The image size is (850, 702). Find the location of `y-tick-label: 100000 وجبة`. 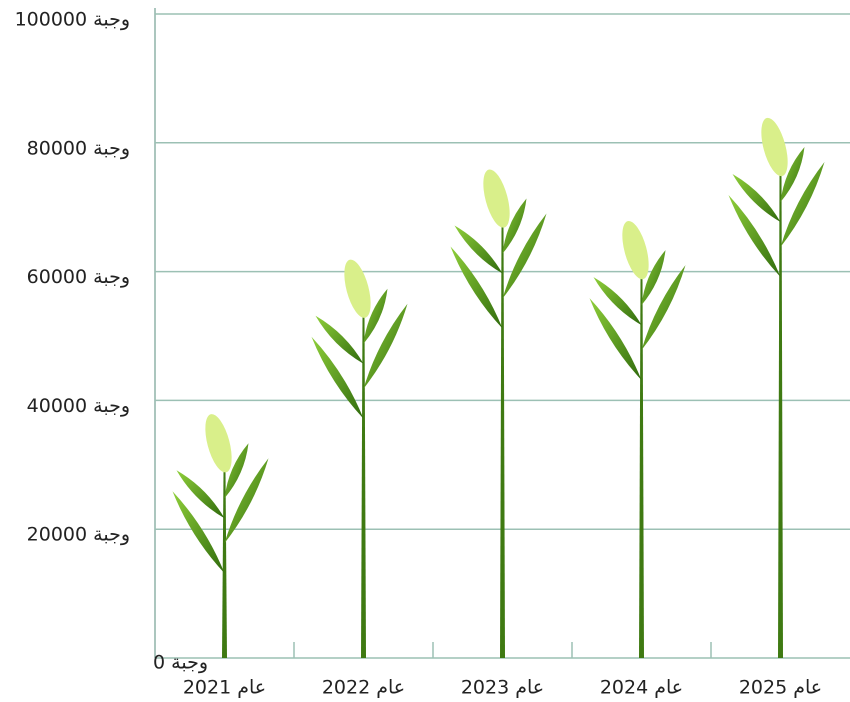

y-tick-label: 100000 وجبة is located at coordinates (72, 20).